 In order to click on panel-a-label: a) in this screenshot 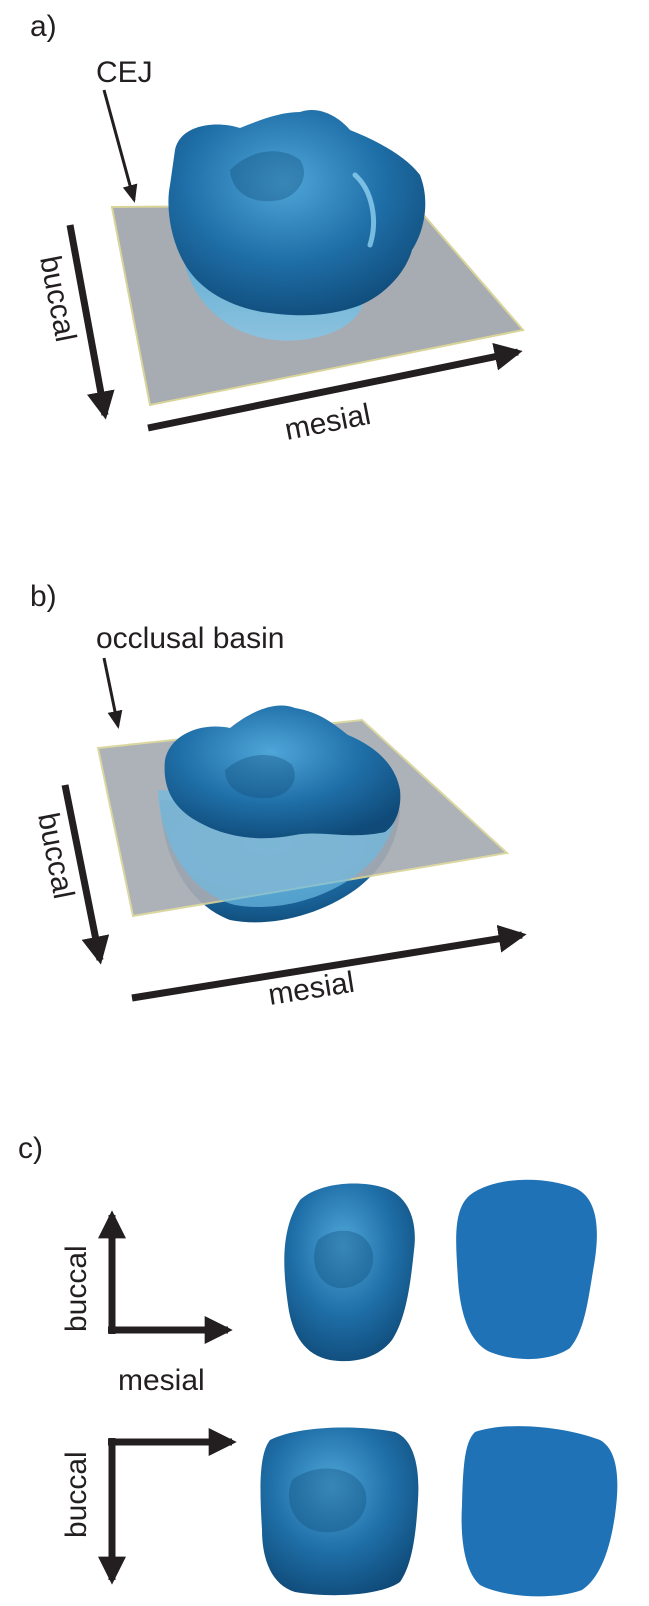, I will do `click(43, 26)`.